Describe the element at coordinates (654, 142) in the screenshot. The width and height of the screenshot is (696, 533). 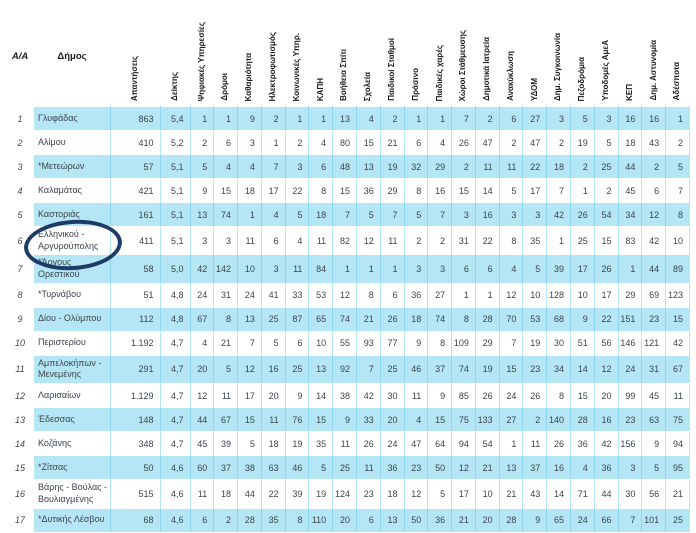
I see `value-cell: 43` at that location.